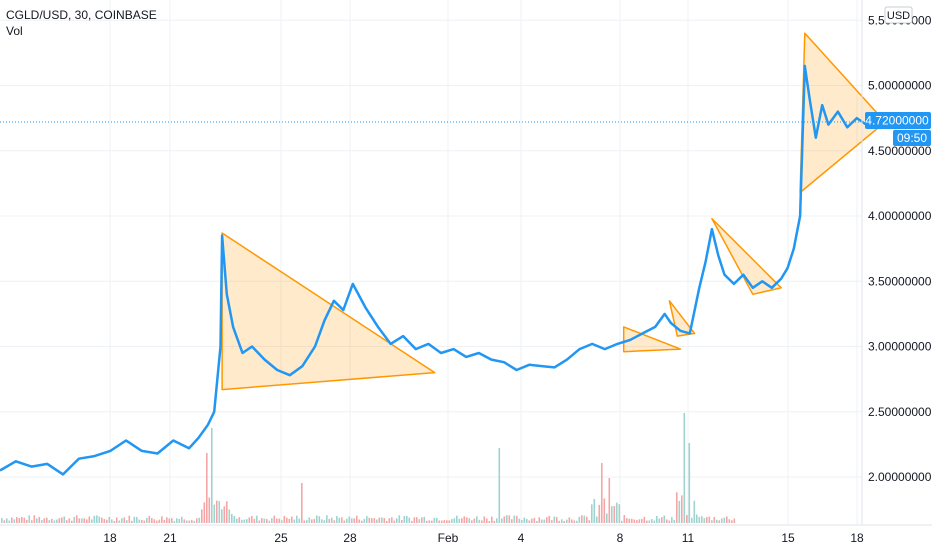 Image resolution: width=932 pixels, height=550 pixels. What do you see at coordinates (900, 412) in the screenshot?
I see `y-tick-label: 2.50000000` at bounding box center [900, 412].